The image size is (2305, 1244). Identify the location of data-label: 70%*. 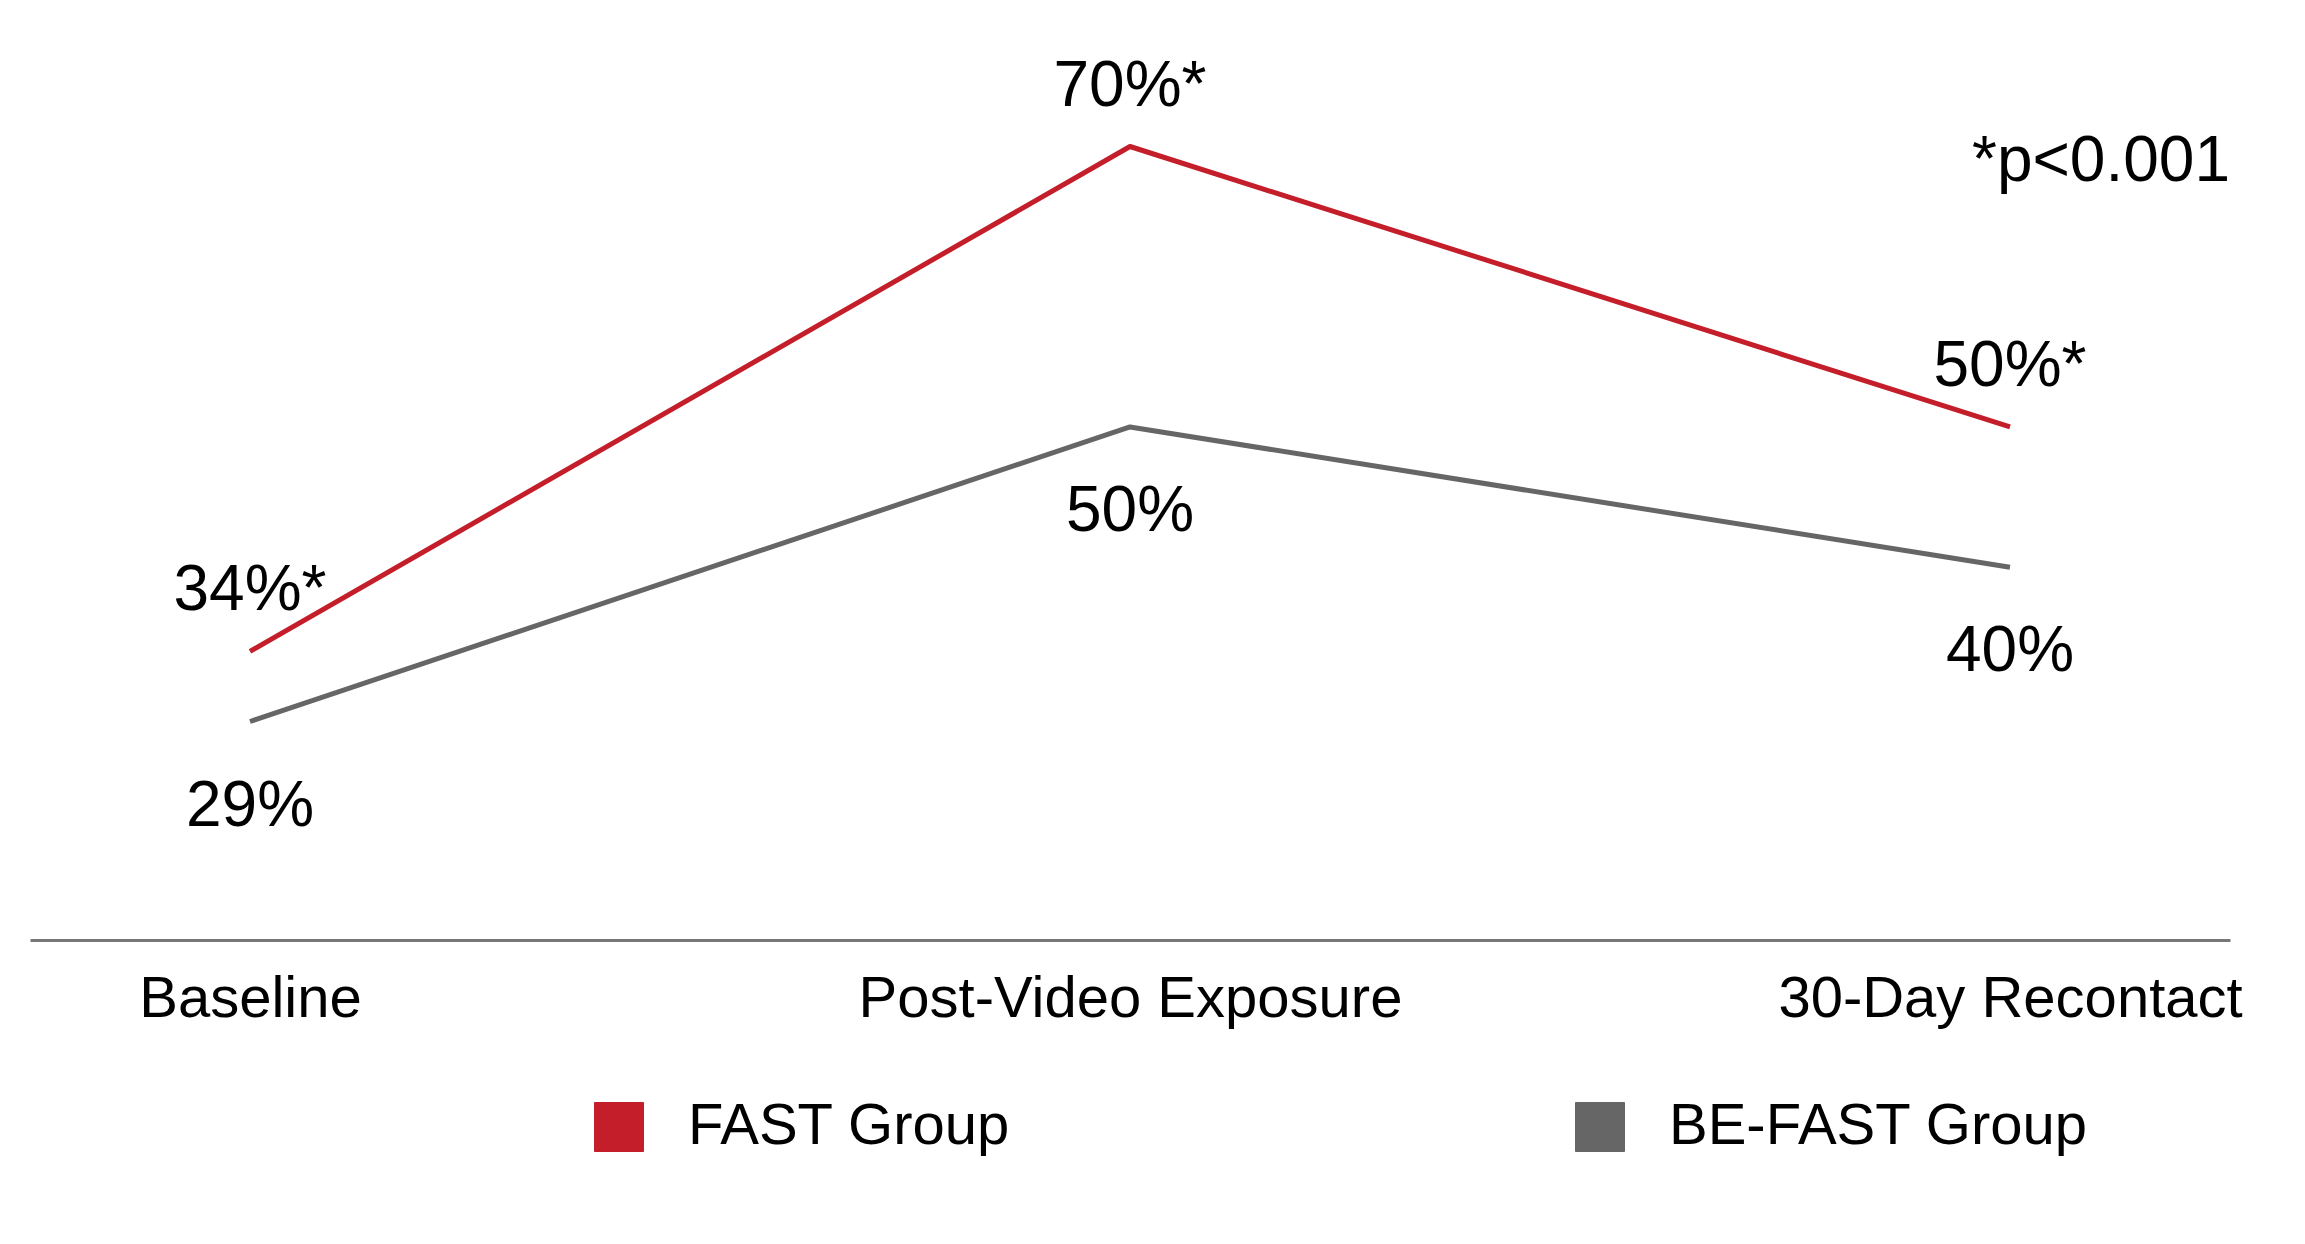
(1130, 83).